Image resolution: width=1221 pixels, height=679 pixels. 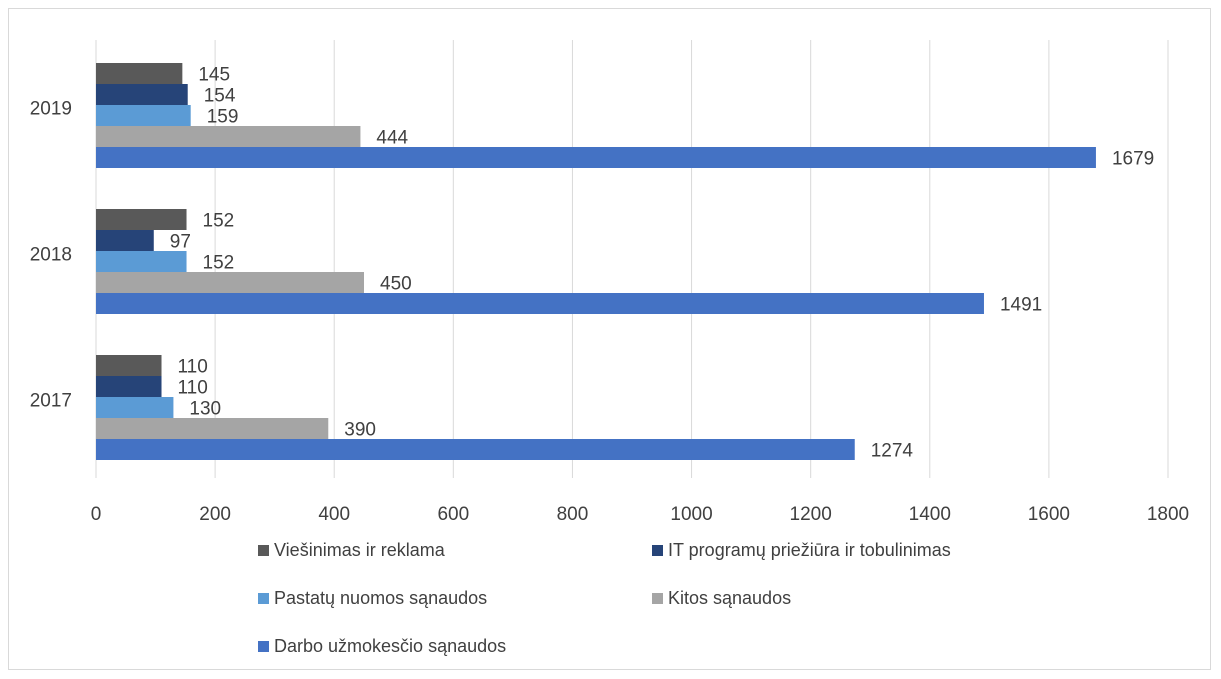 I want to click on x-tick-label: 1600, so click(x=1049, y=514).